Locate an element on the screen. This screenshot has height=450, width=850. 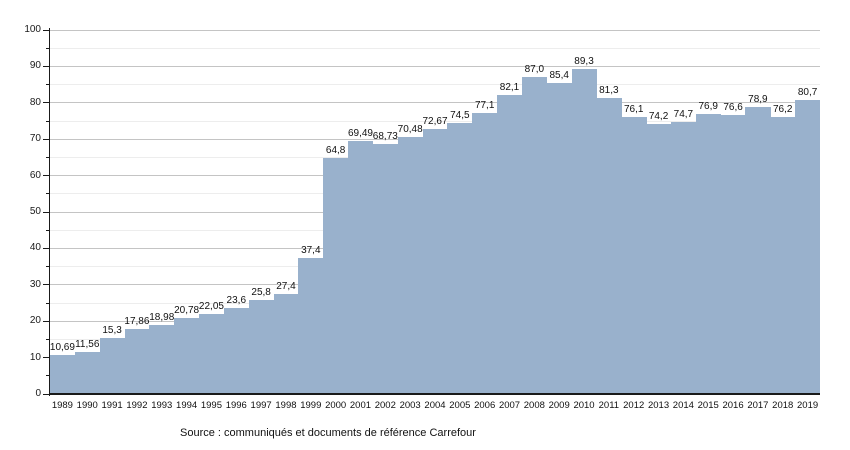
x-axis-label-2000: 2000 is located at coordinates (336, 405).